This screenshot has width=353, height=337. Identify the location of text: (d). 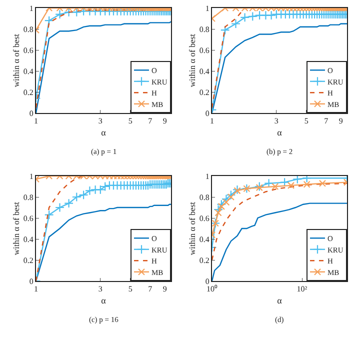
(279, 319).